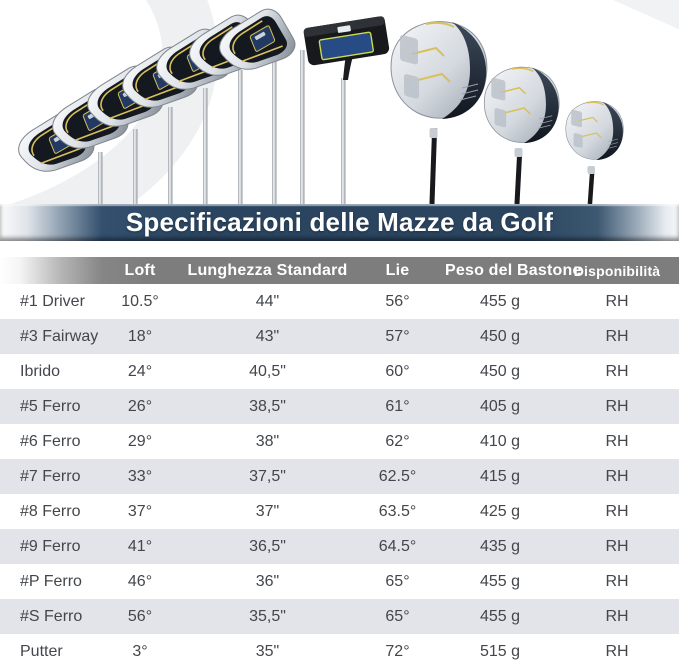  I want to click on cell-lunghezza: 37,5", so click(267, 476).